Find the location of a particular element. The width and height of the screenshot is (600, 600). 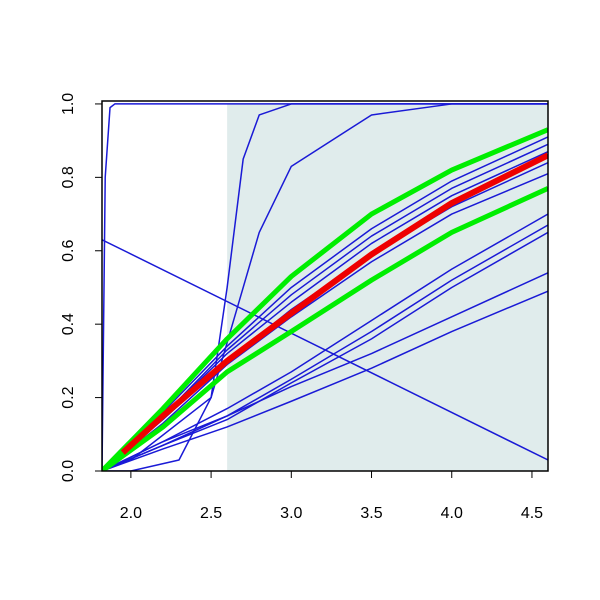

y-tick-label: 0.2 is located at coordinates (68, 397).